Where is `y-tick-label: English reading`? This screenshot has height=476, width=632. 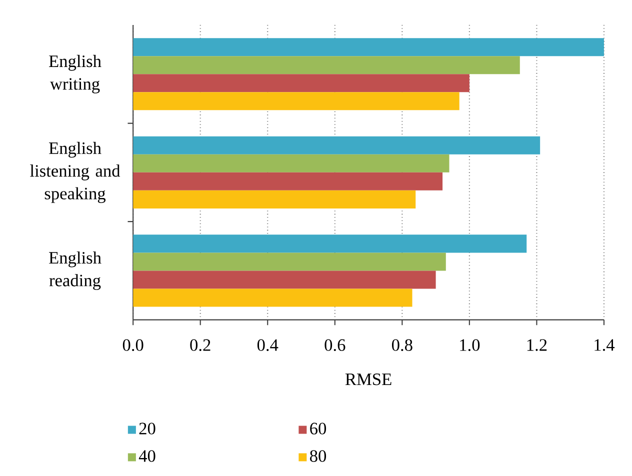
y-tick-label: English reading is located at coordinates (75, 271).